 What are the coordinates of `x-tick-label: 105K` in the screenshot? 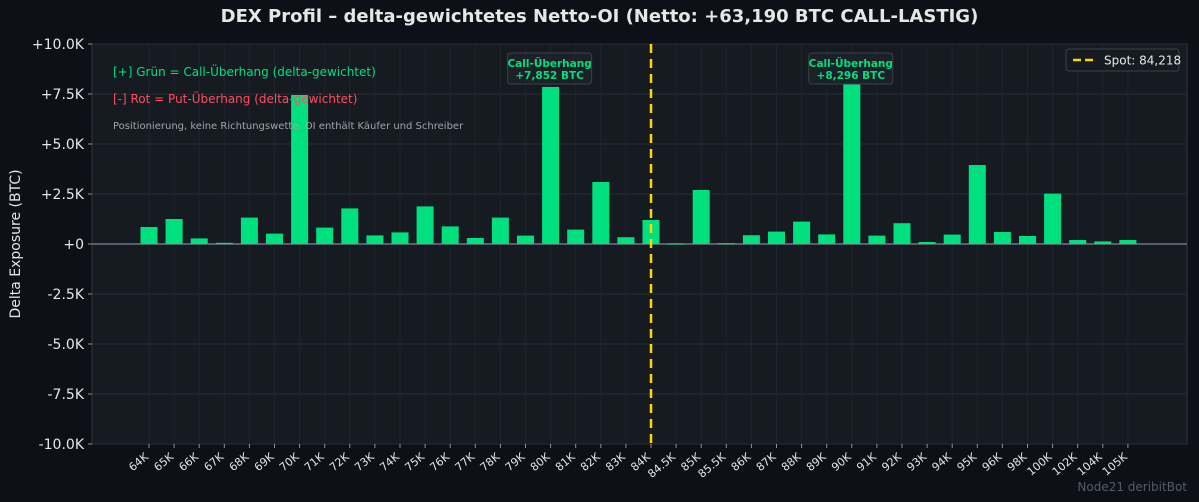 It's located at (1115, 464).